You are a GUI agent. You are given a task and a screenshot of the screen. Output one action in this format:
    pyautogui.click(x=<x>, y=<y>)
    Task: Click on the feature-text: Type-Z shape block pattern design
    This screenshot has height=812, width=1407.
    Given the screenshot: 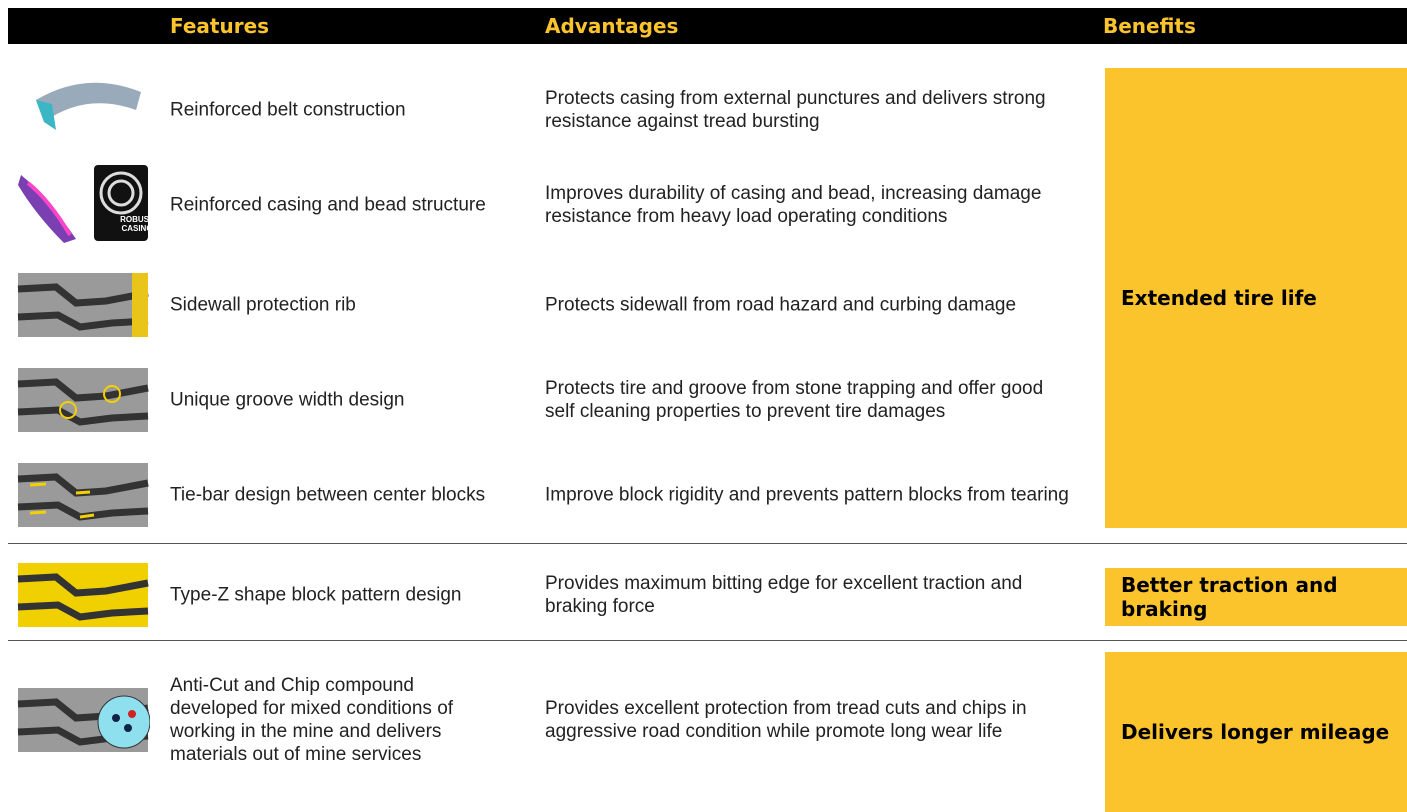 What is the action you would take?
    pyautogui.click(x=316, y=595)
    